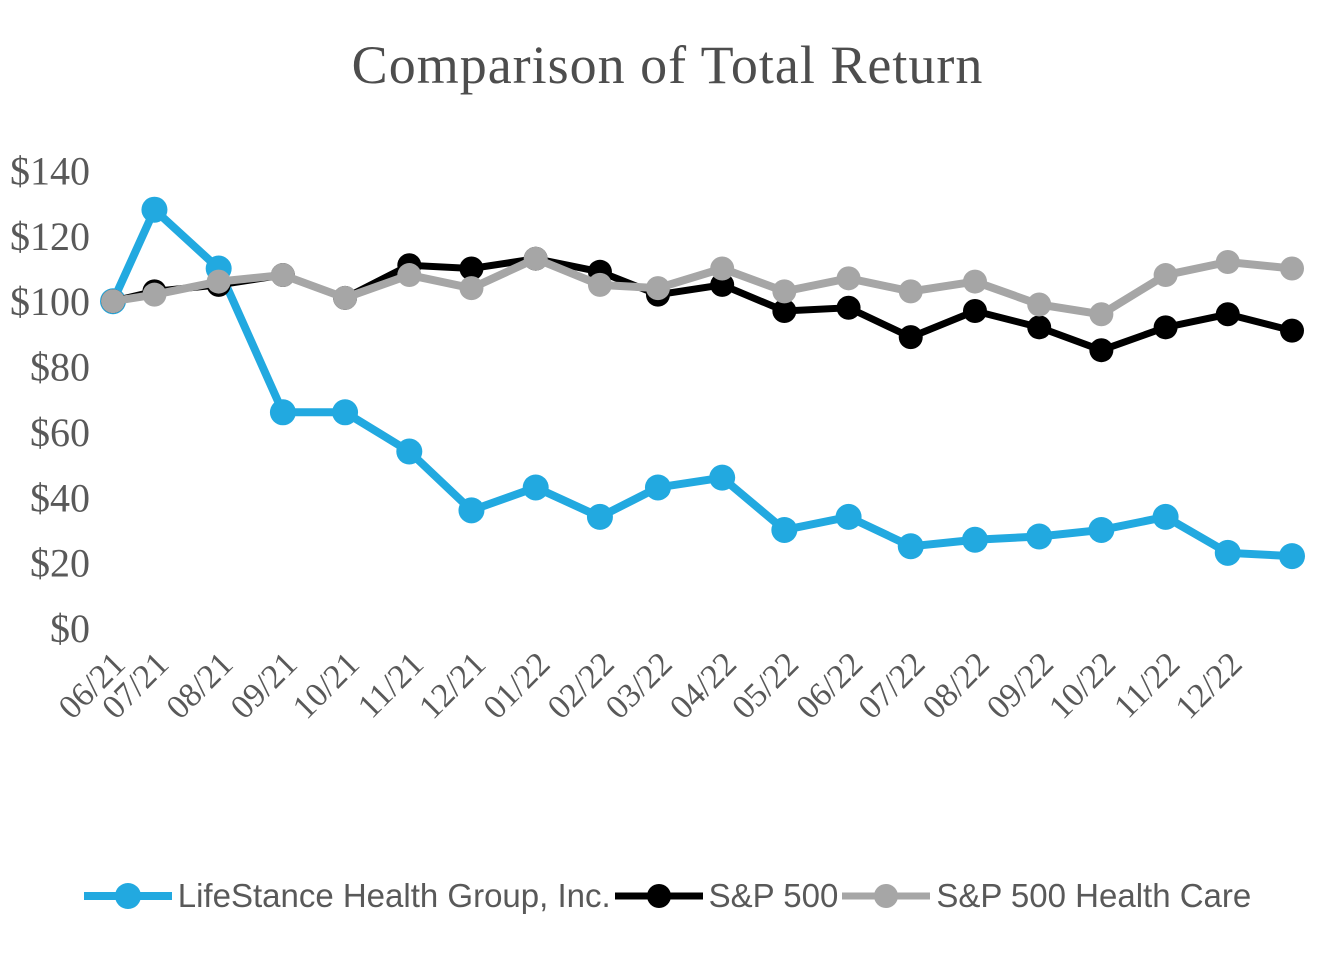 This screenshot has width=1335, height=954. What do you see at coordinates (956, 685) in the screenshot?
I see `x-axis-tick-label: 08/22` at bounding box center [956, 685].